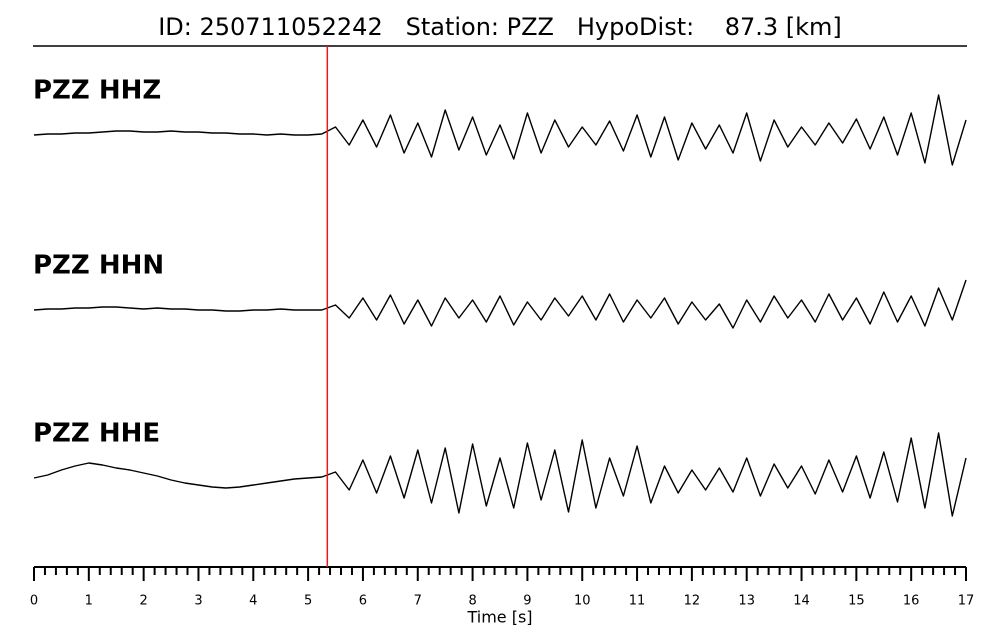  What do you see at coordinates (96, 434) in the screenshot?
I see `trace-label: PZZ HHE` at bounding box center [96, 434].